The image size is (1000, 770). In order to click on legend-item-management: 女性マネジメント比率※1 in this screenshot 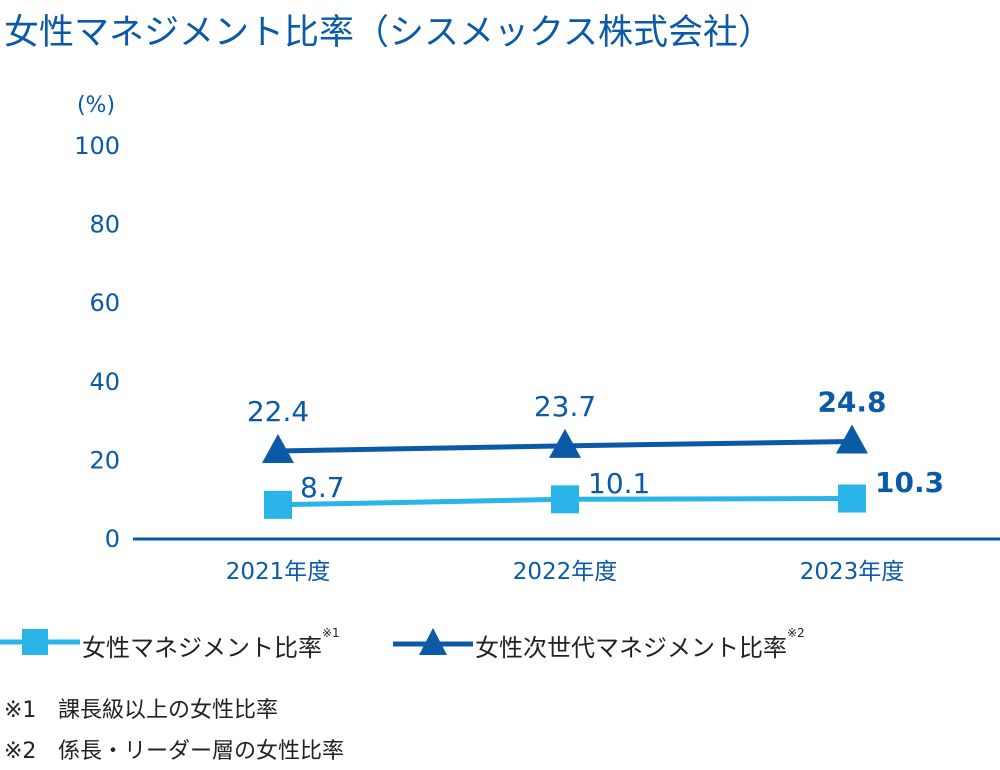, I will do `click(190, 643)`.